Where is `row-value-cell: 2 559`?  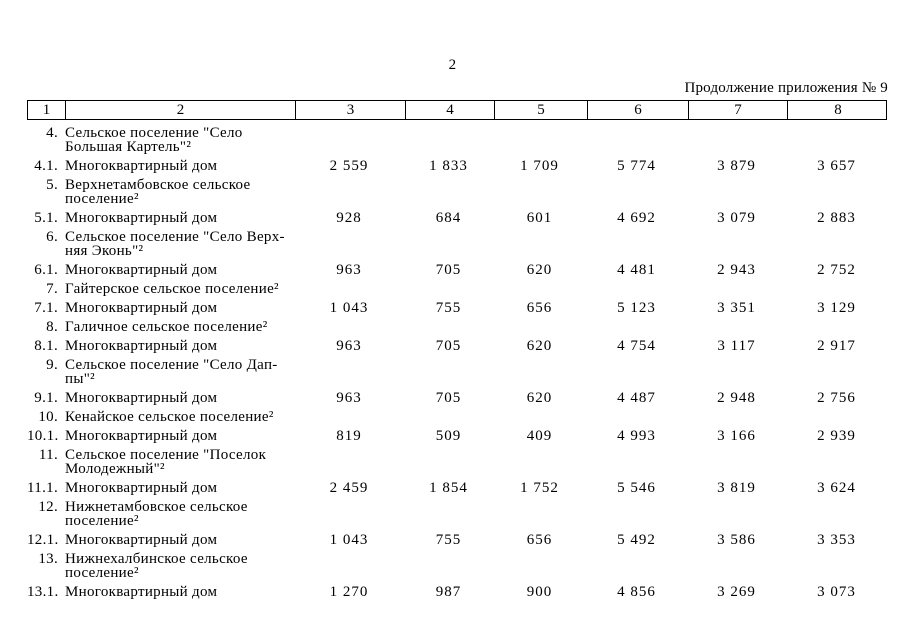 row-value-cell: 2 559 is located at coordinates (349, 166).